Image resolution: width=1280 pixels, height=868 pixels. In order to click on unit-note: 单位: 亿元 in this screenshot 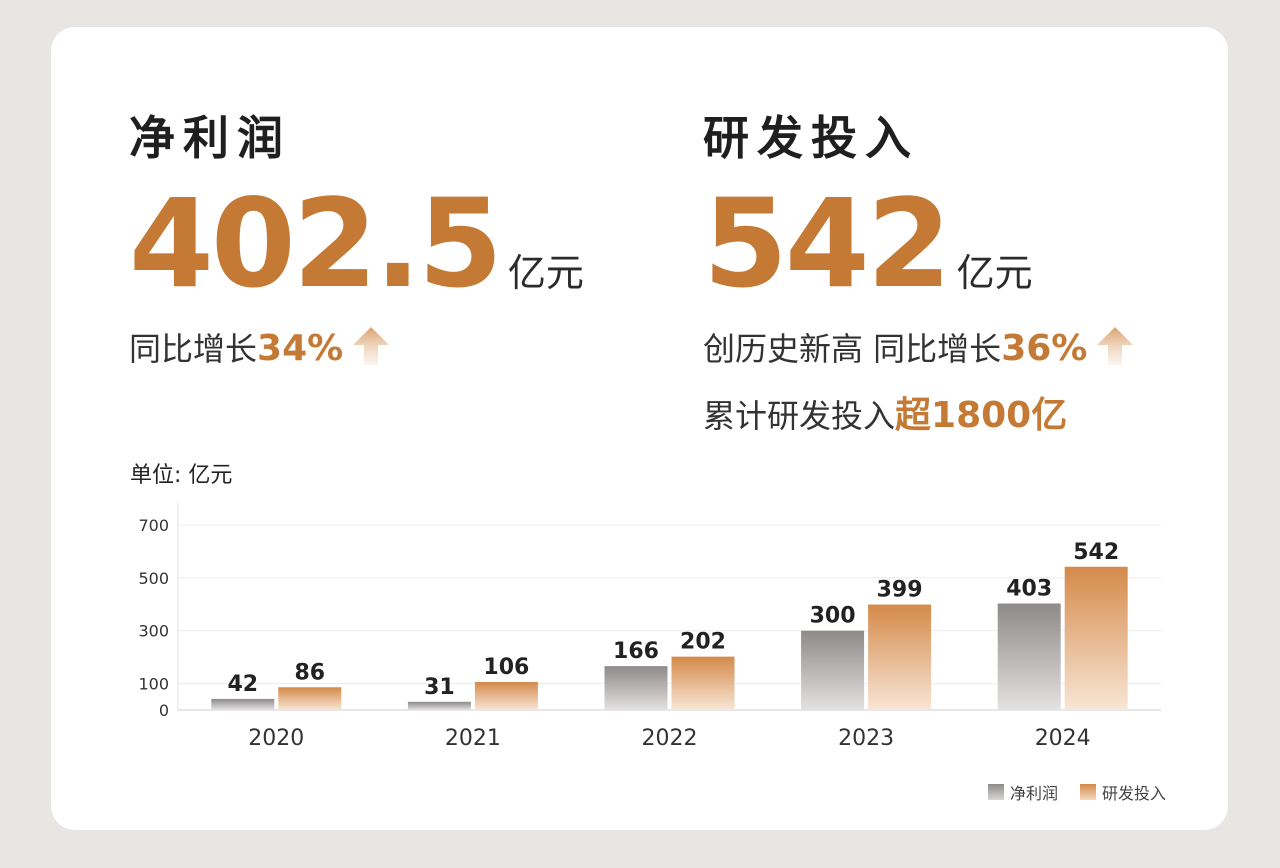, I will do `click(181, 475)`.